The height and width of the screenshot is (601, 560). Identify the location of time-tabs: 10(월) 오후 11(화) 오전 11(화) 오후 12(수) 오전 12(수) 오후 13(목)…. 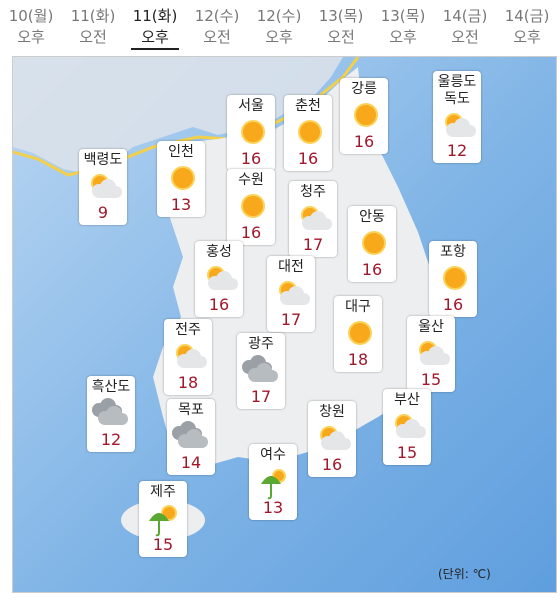
(280, 26).